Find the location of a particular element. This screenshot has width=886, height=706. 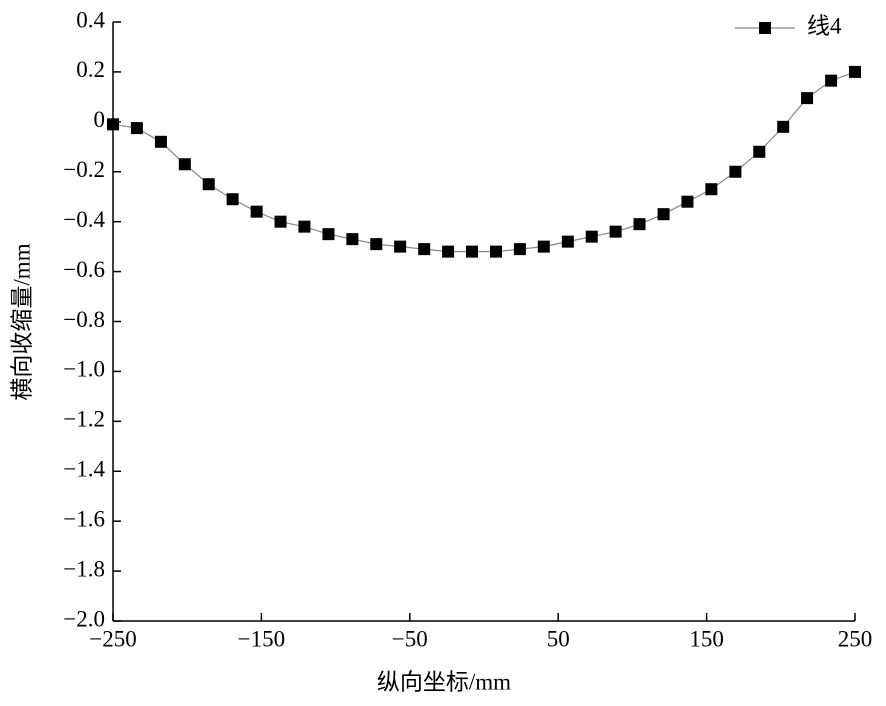

y-tick-label: −0.6 is located at coordinates (84, 269).